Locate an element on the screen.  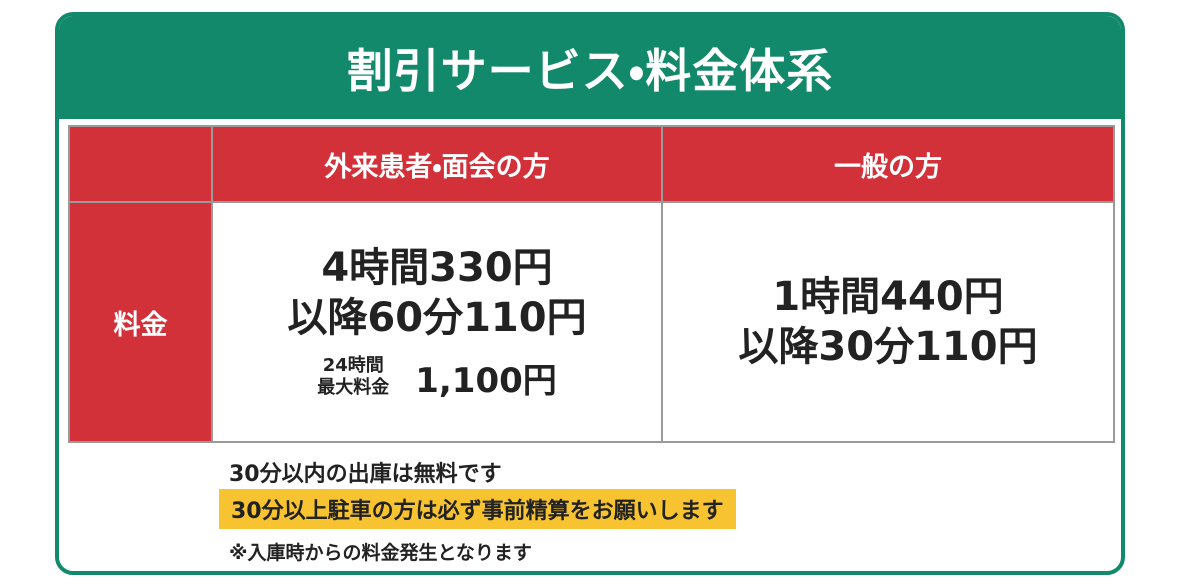
corner-cell is located at coordinates (140, 164).